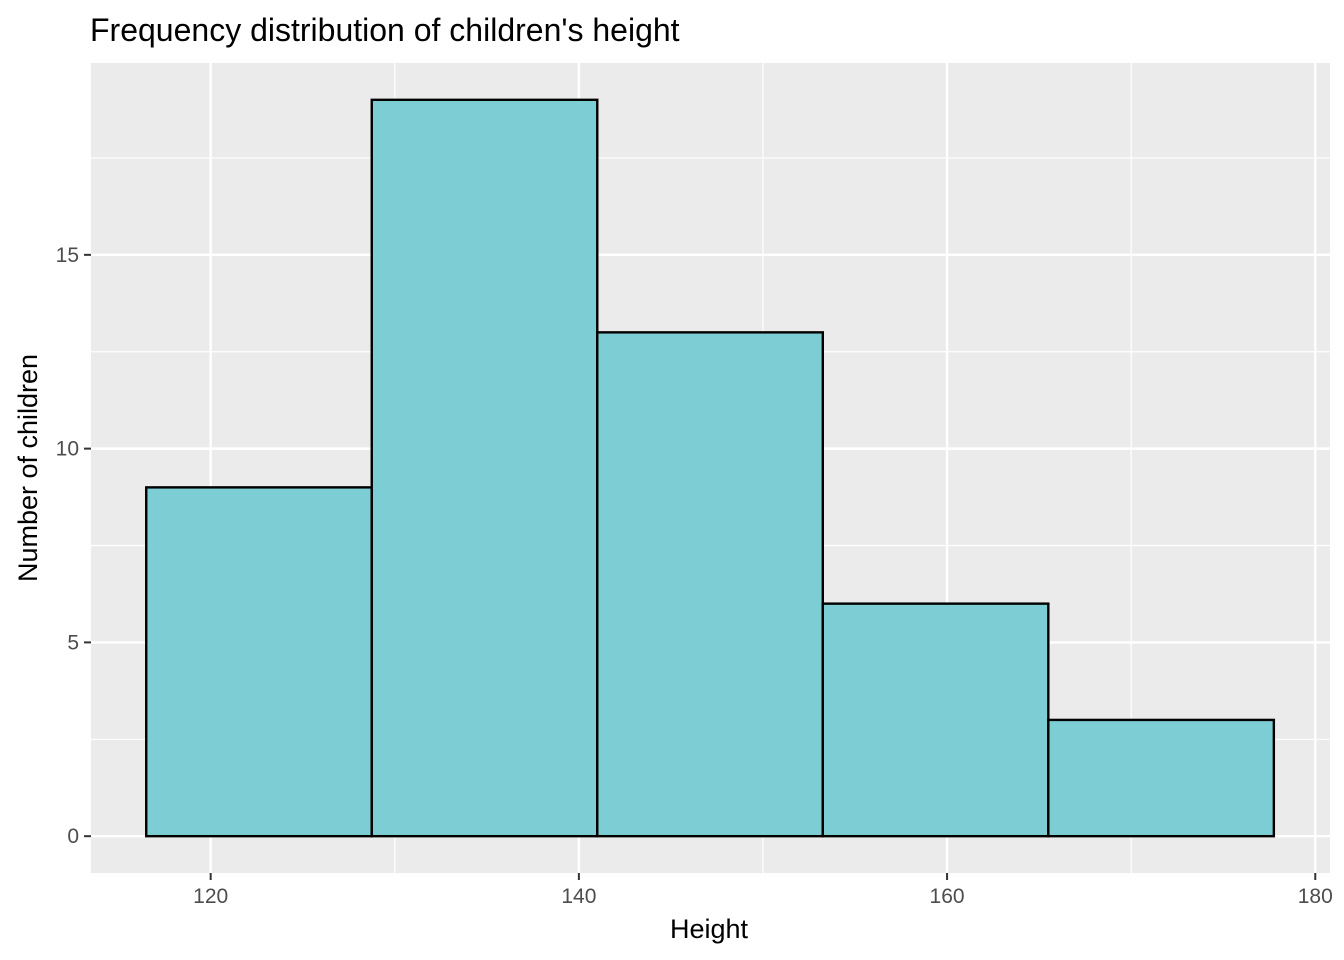  Describe the element at coordinates (67, 255) in the screenshot. I see `y-tick-label: 15` at that location.